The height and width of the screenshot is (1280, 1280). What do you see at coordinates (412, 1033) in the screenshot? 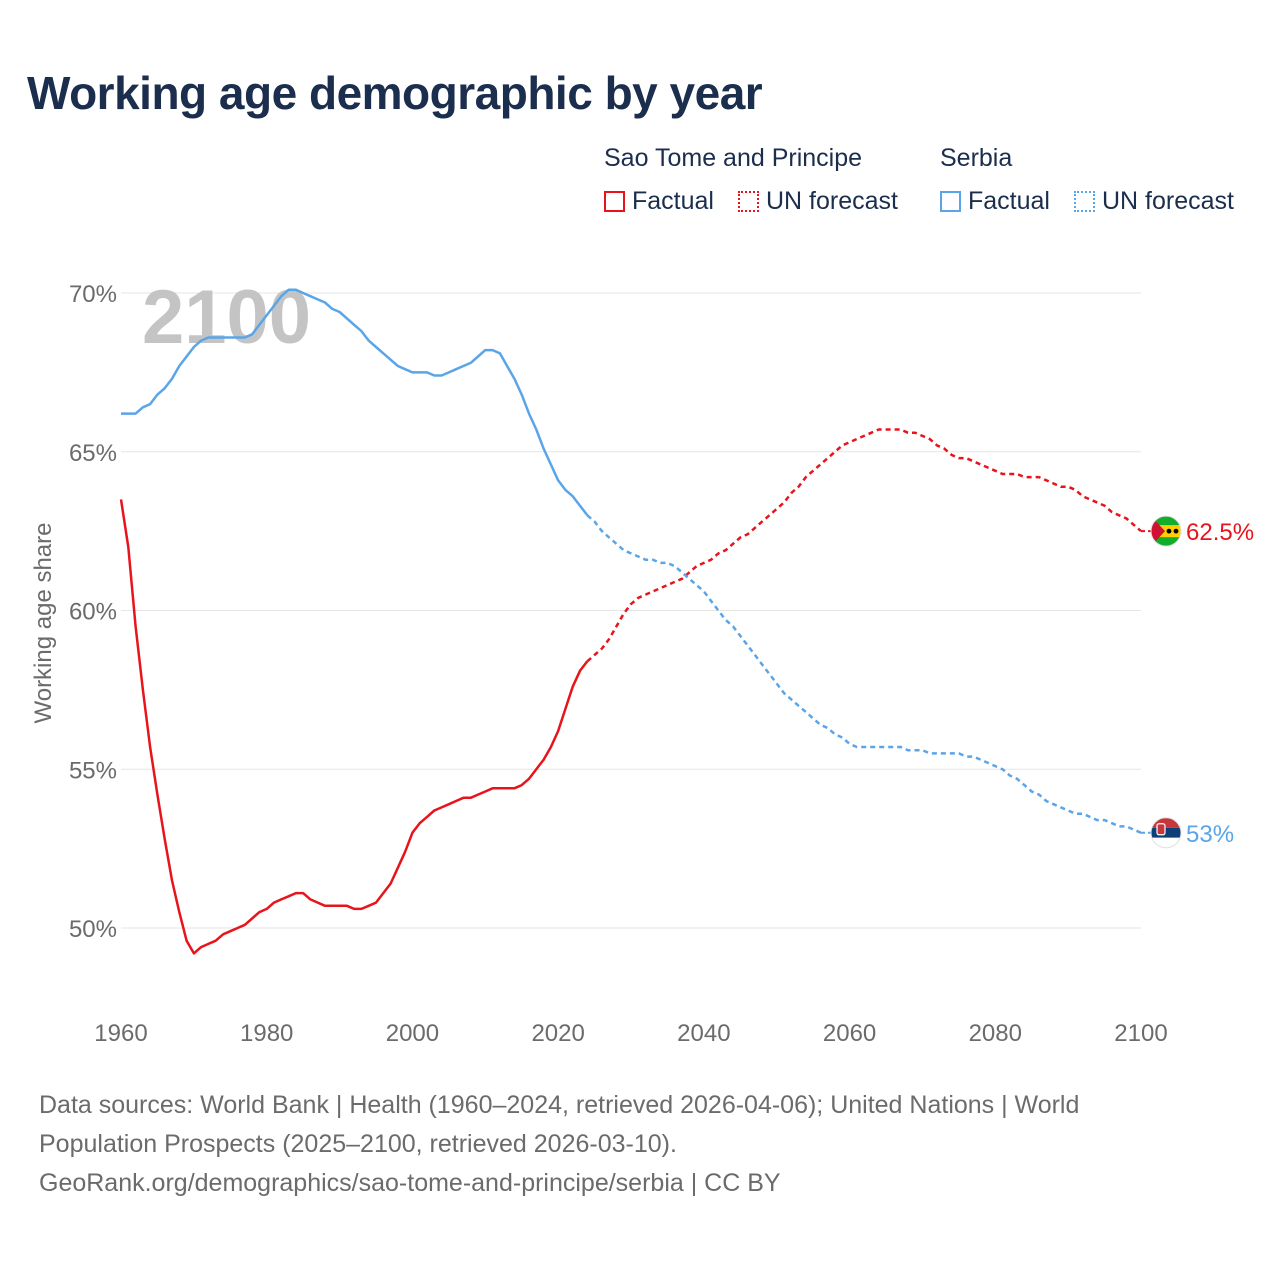
I see `x-tick-label: 2000` at bounding box center [412, 1033].